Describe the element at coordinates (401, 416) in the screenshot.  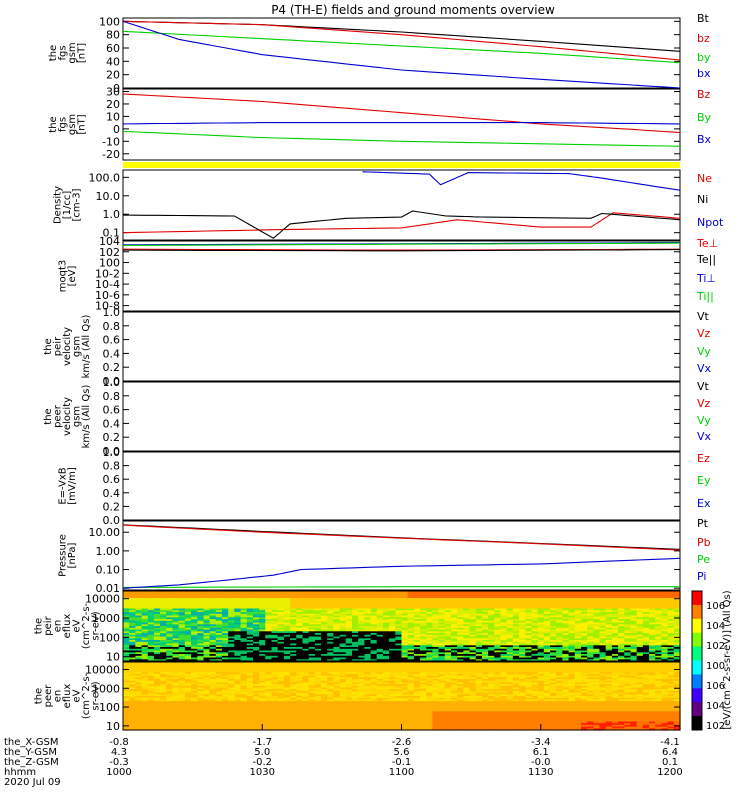
I see `panel-frame` at that location.